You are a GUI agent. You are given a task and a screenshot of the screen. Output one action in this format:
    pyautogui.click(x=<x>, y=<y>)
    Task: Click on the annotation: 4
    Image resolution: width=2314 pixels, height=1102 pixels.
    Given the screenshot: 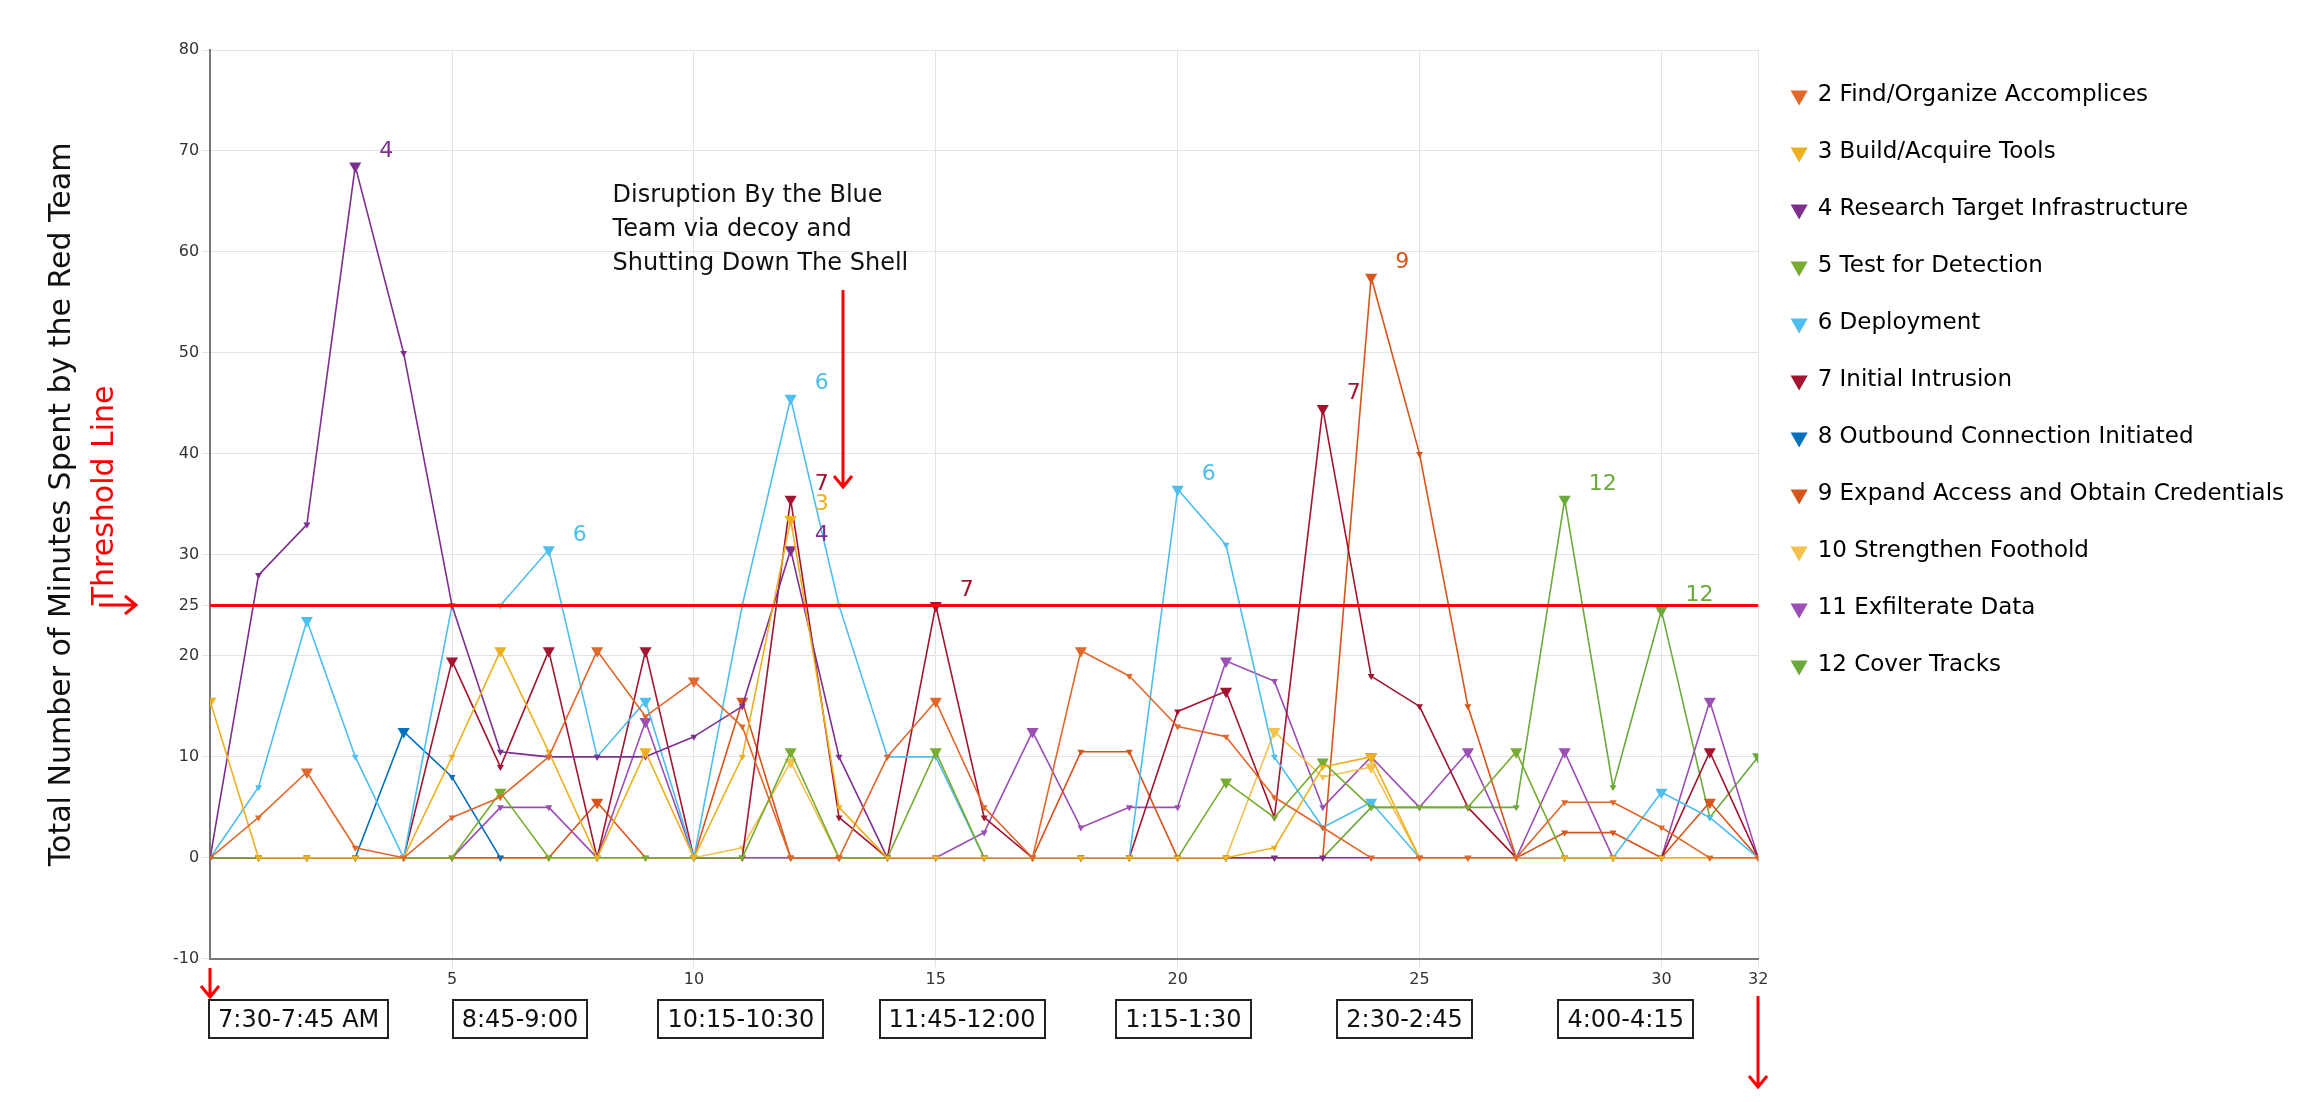 What is the action you would take?
    pyautogui.click(x=386, y=149)
    